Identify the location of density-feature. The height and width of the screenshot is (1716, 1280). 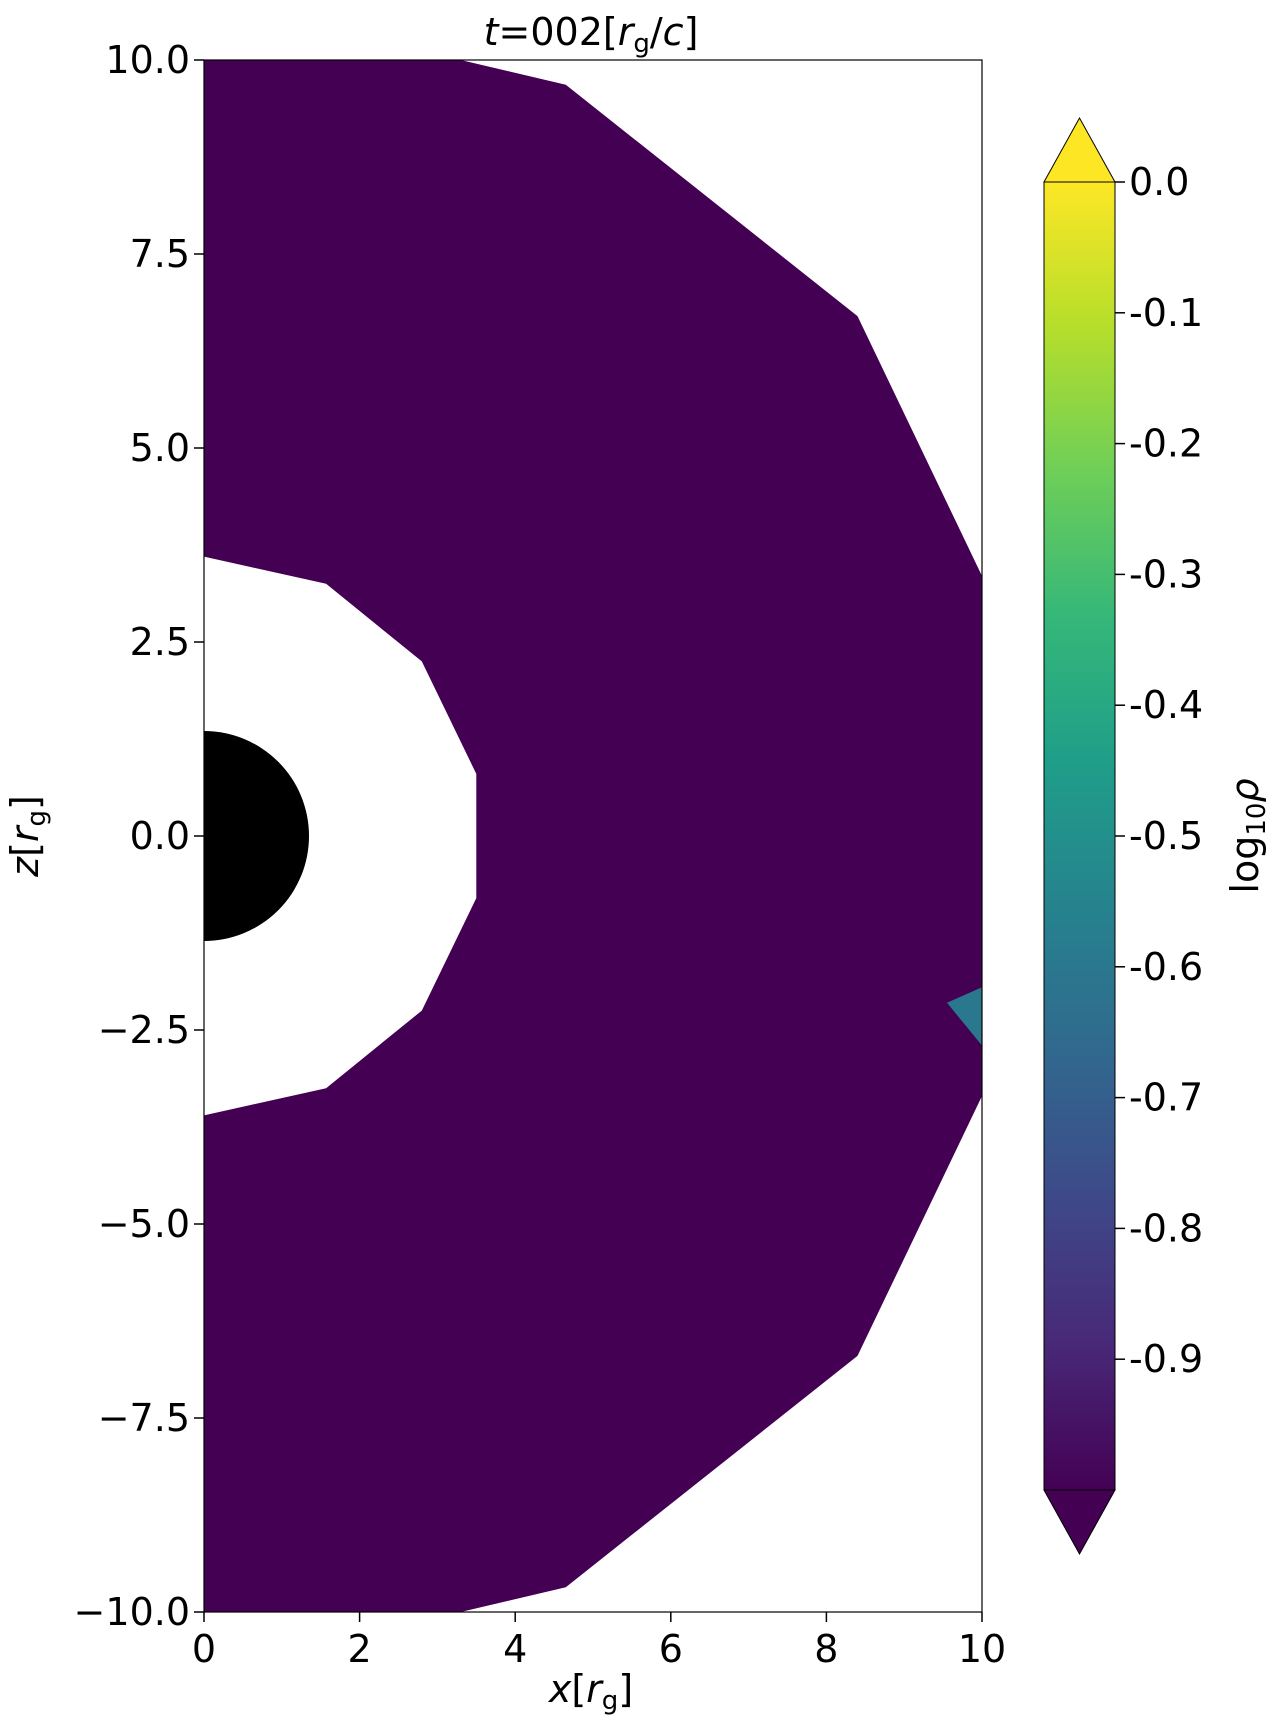
(964, 1016).